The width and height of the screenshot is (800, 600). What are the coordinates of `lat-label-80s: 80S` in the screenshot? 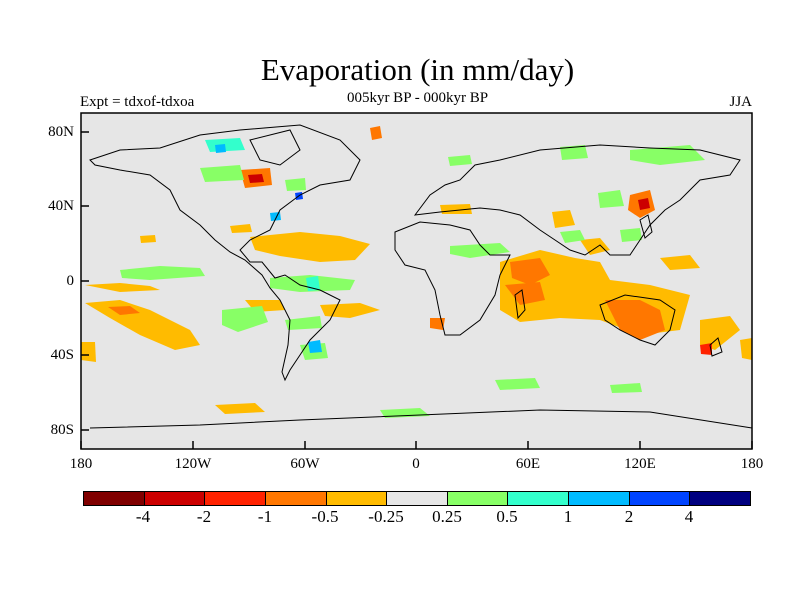 It's located at (62, 430).